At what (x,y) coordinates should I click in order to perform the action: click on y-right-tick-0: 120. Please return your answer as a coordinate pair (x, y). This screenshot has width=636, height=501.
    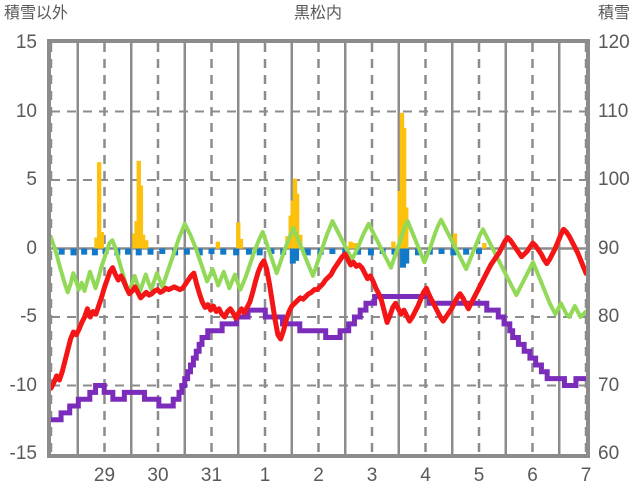
    Looking at the image, I should click on (614, 42).